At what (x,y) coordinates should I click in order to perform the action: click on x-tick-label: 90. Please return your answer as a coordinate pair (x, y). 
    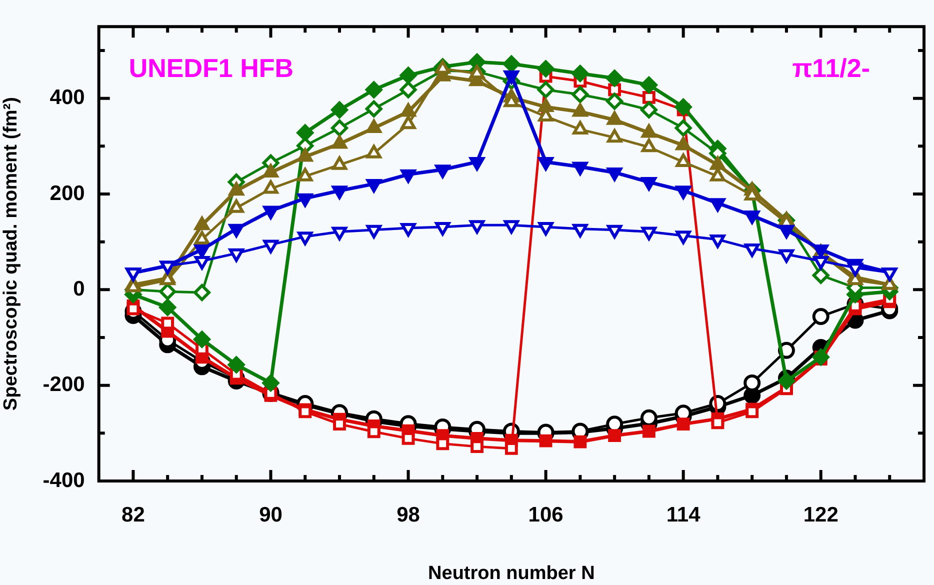
    Looking at the image, I should click on (270, 514).